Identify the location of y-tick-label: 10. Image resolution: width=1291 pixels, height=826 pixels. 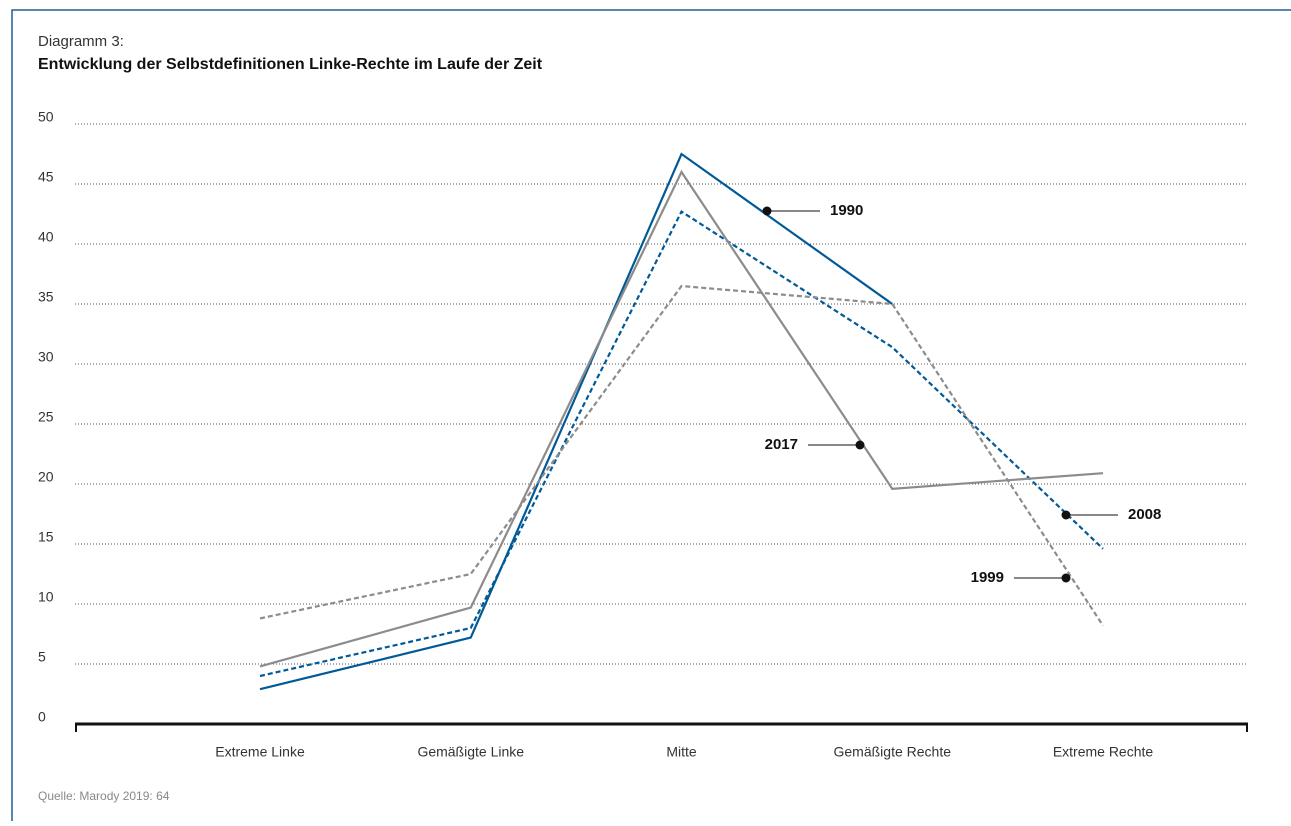
(46, 597).